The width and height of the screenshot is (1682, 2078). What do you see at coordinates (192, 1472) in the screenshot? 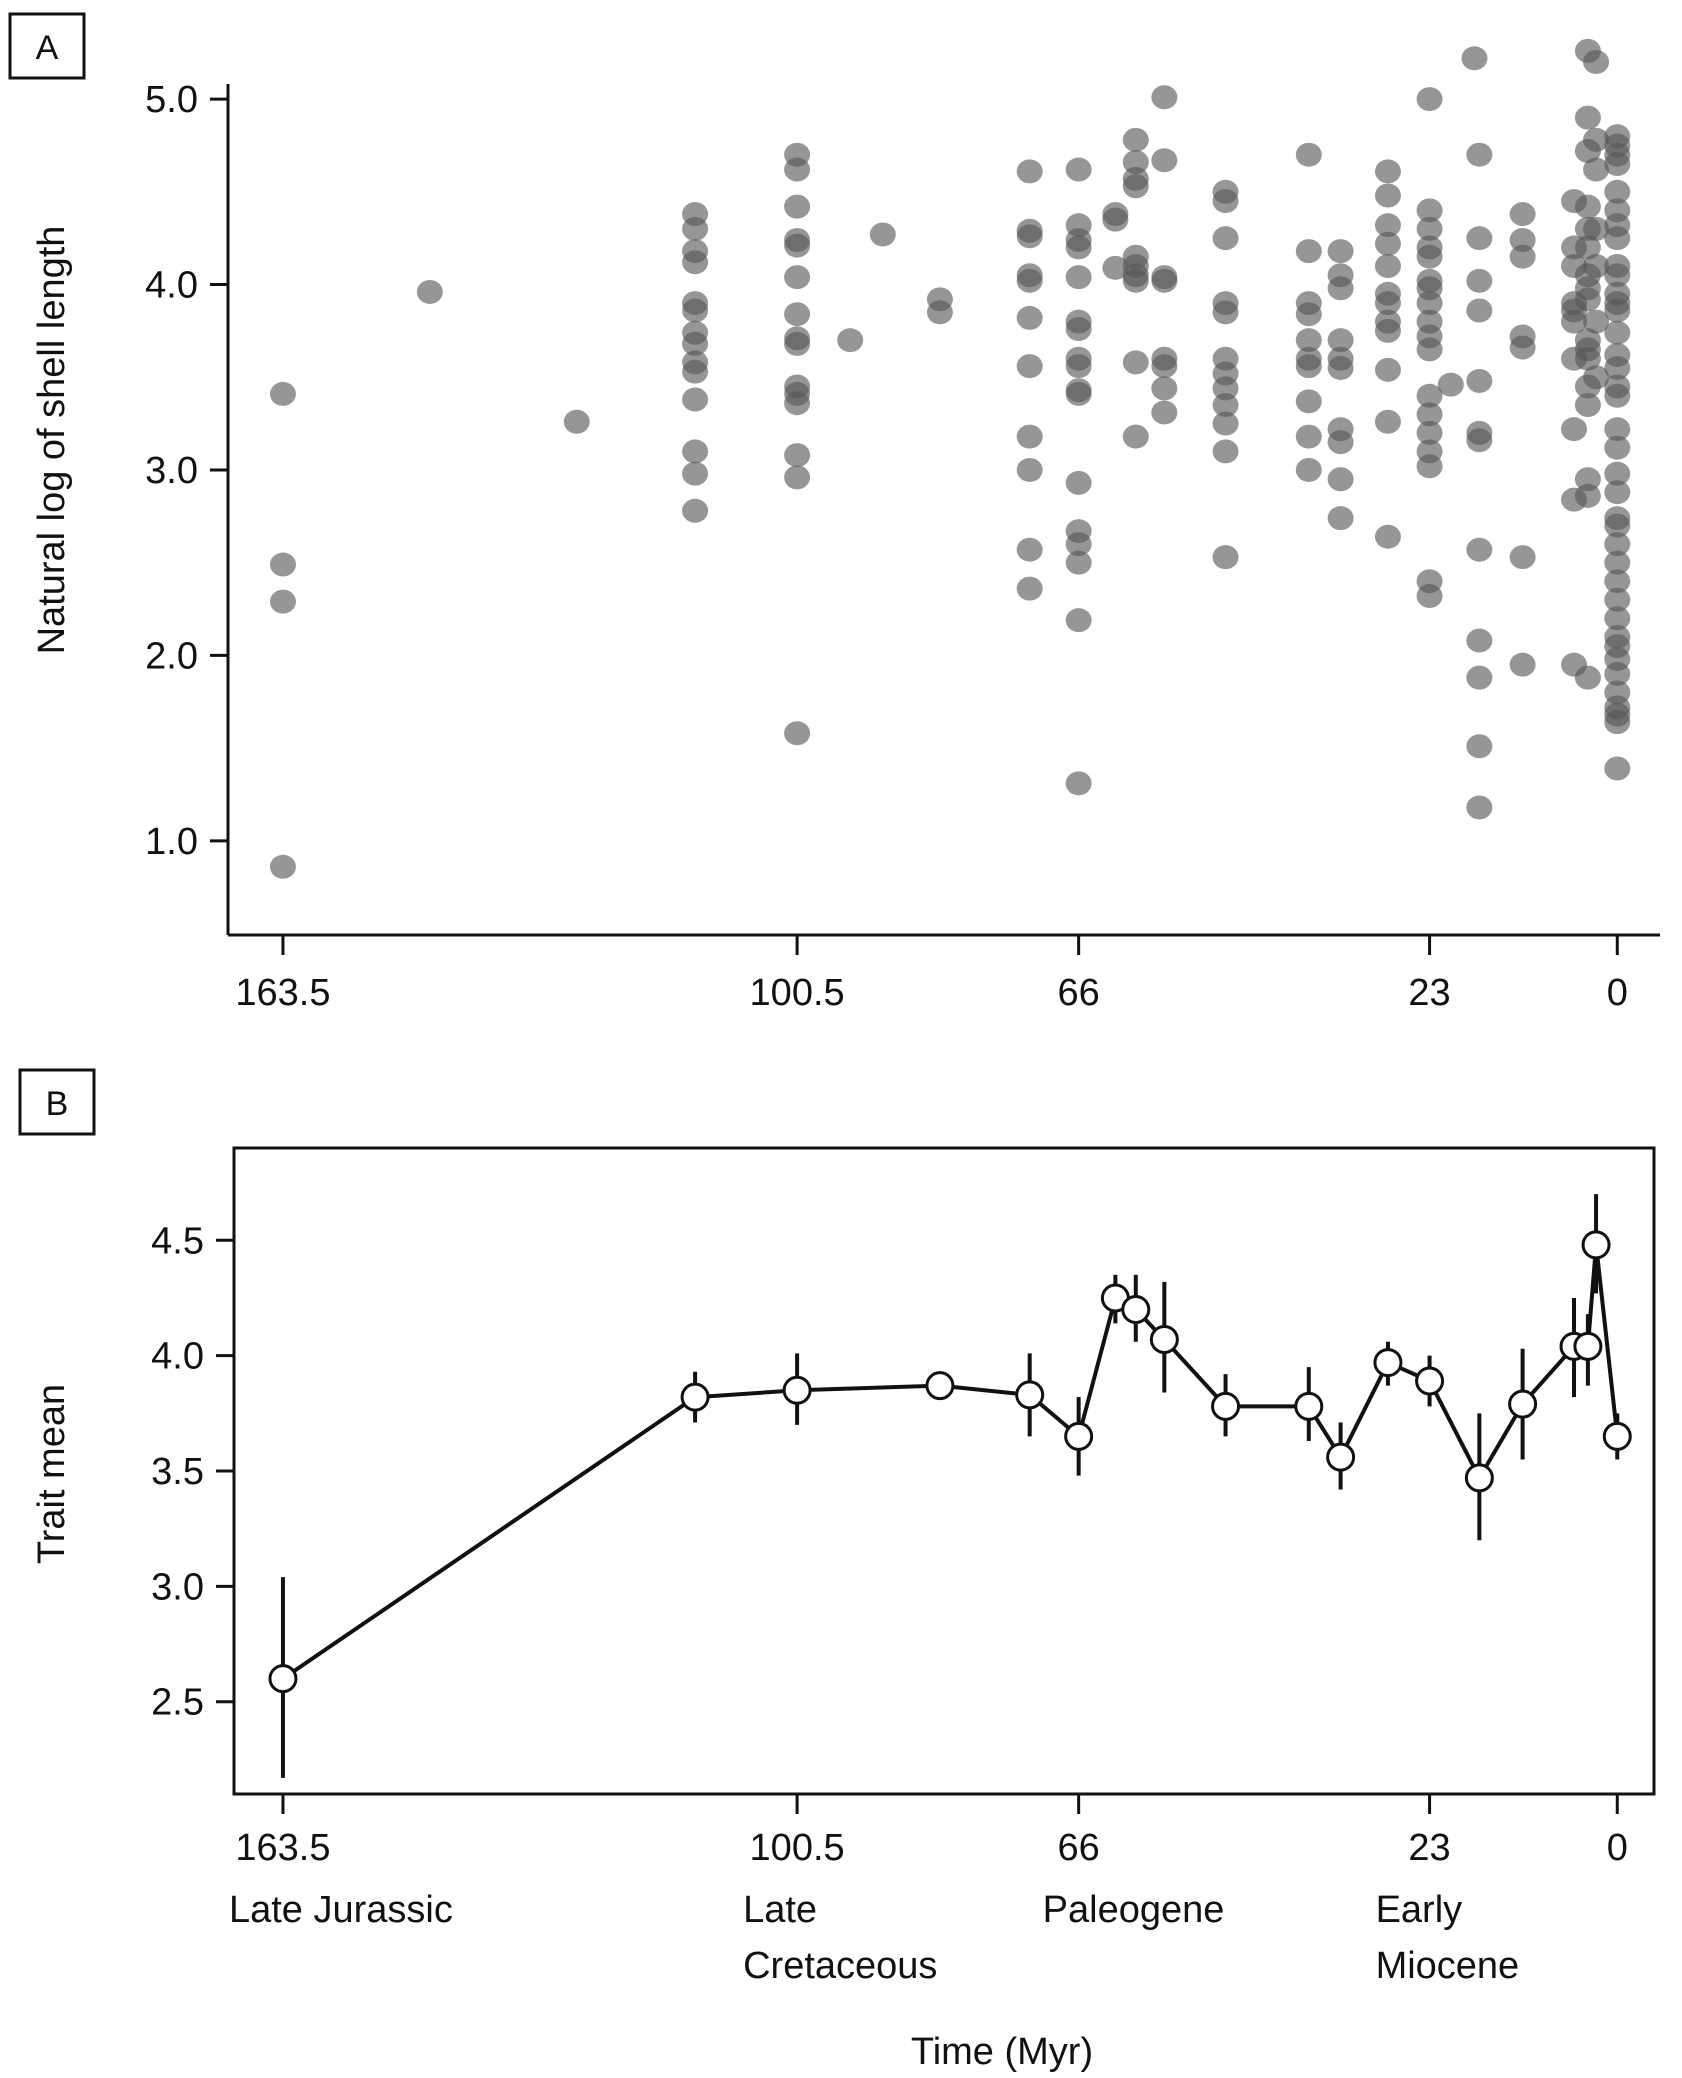
I see `panel-b-y-ticks: 2.5 3.0 3.5 4.0 4.5` at bounding box center [192, 1472].